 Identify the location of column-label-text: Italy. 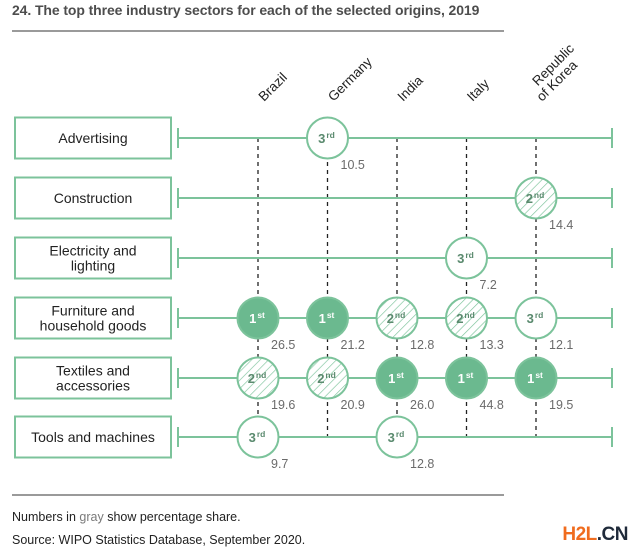
(478, 90).